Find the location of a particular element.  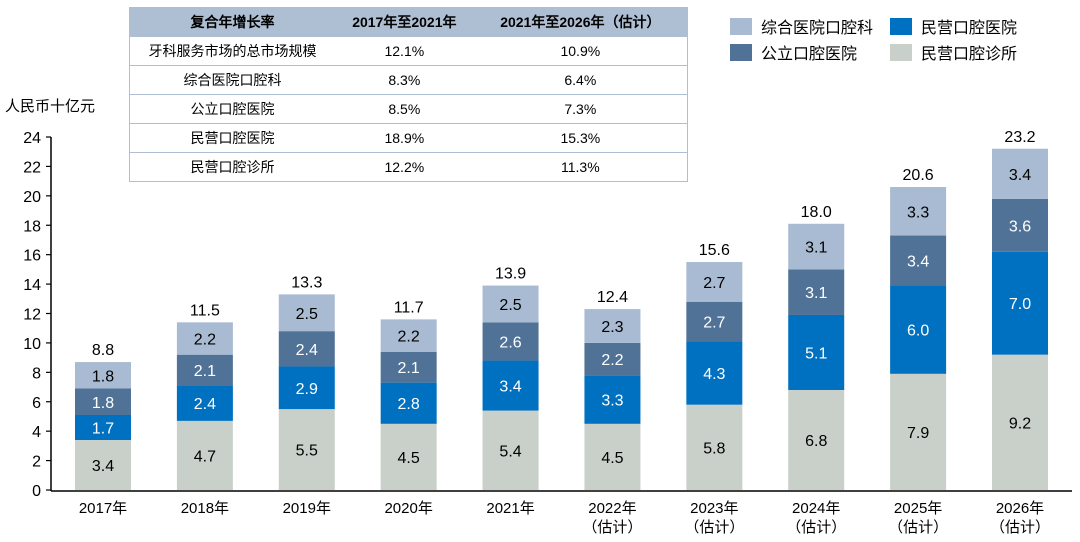

legend-label: 综合医院口腔科 is located at coordinates (817, 28).